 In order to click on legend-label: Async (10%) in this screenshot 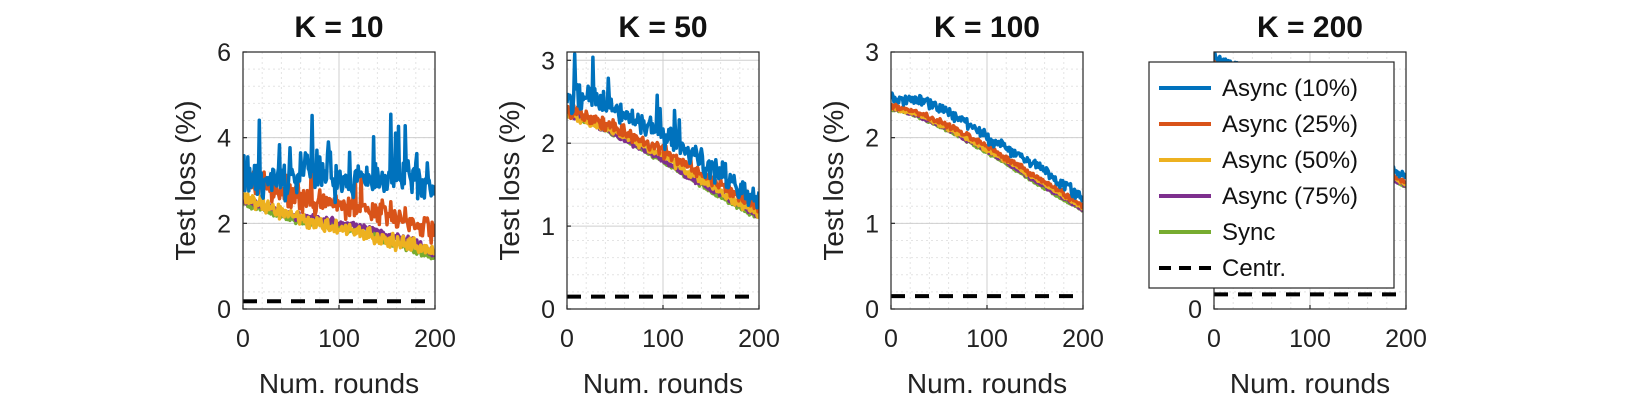, I will do `click(1290, 88)`.